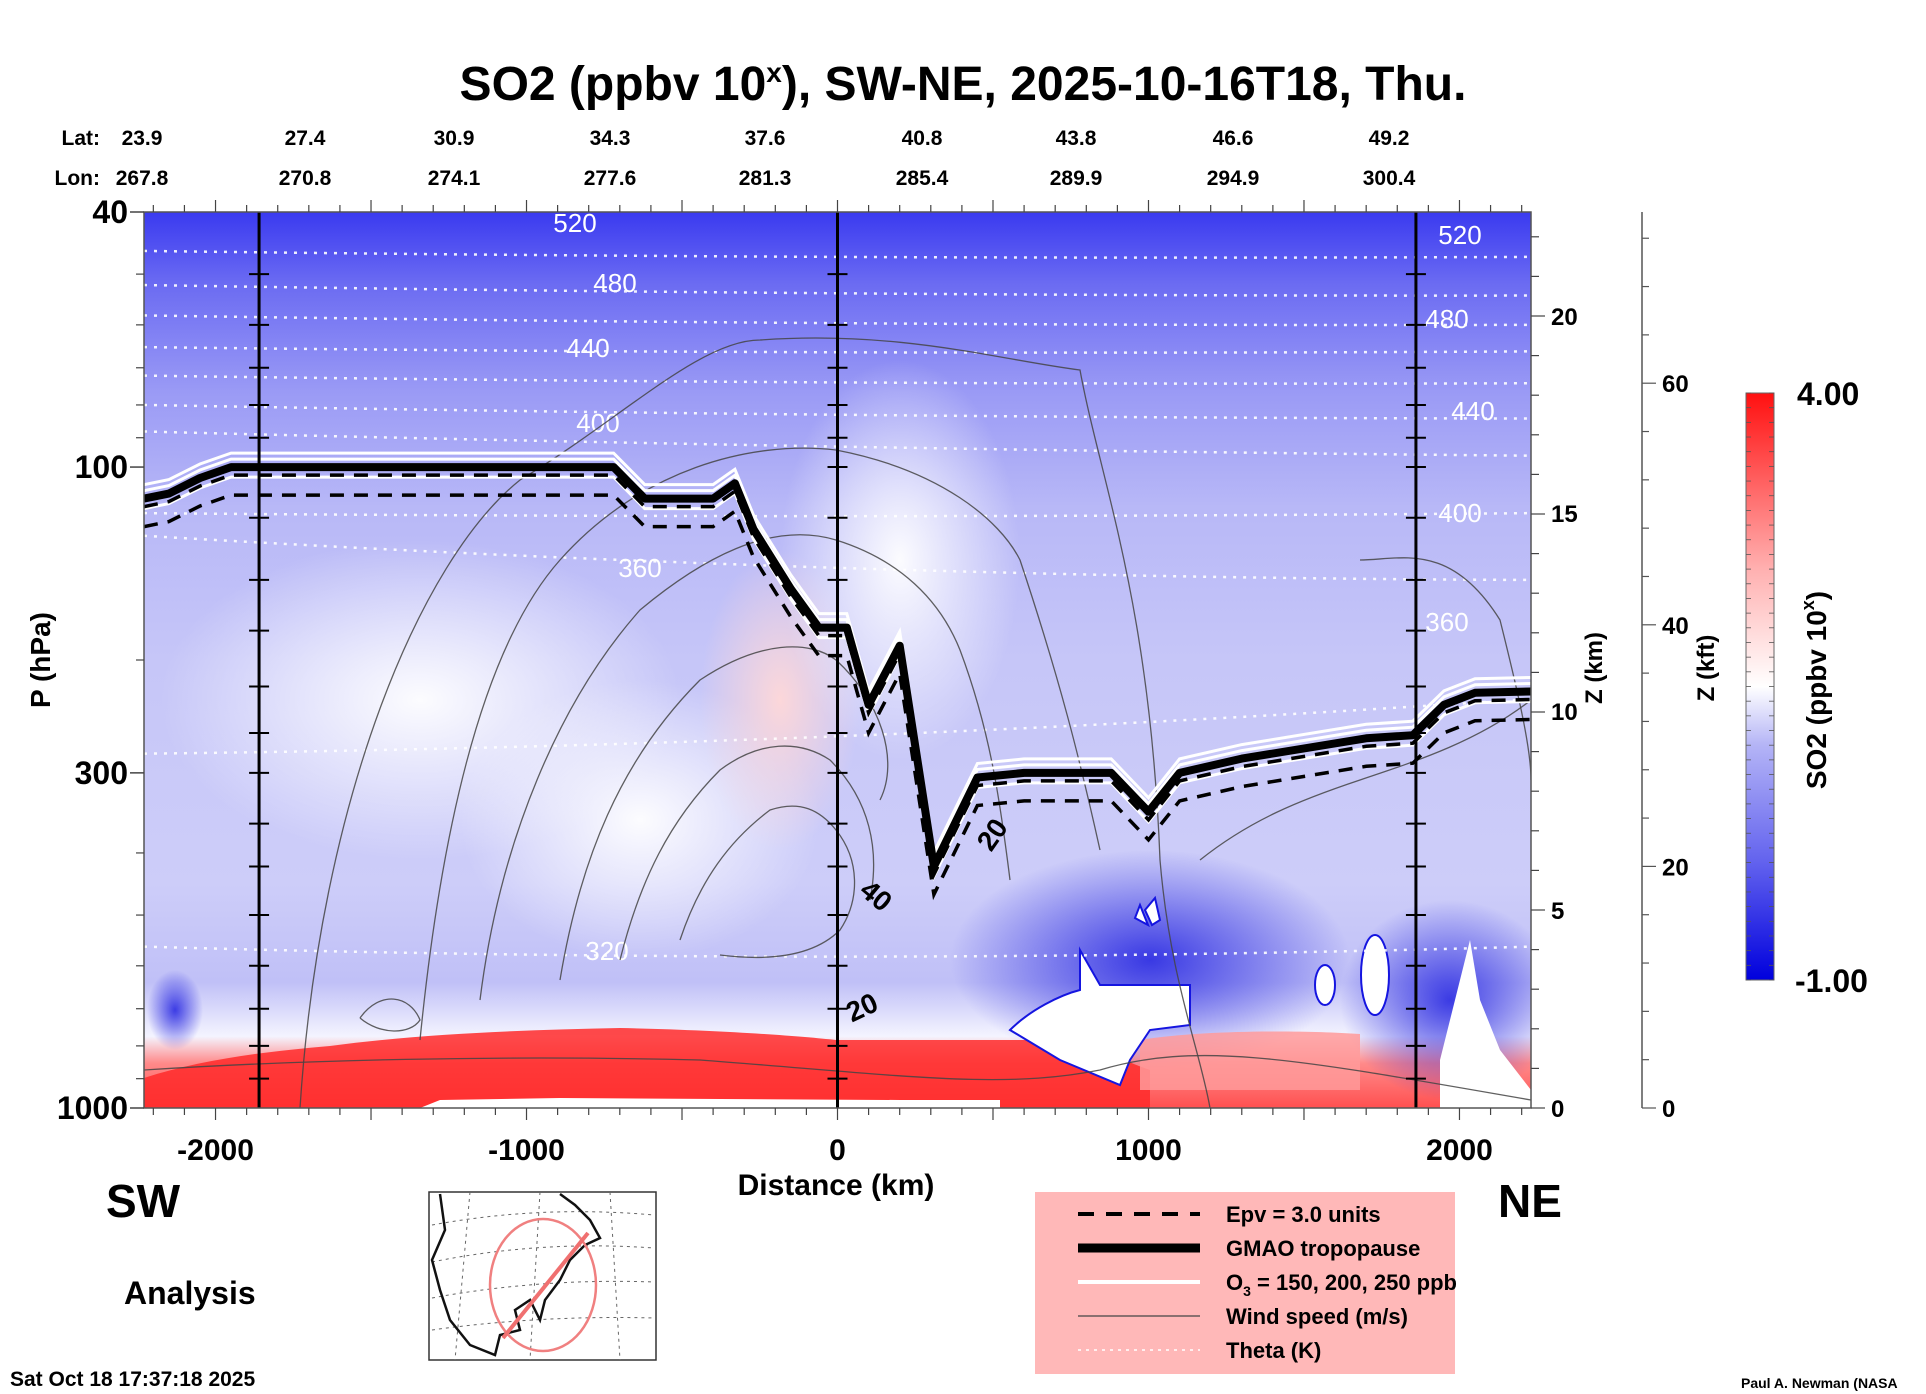 This screenshot has height=1394, width=1926. I want to click on z-kft-axis-title: Z (kft), so click(1706, 668).